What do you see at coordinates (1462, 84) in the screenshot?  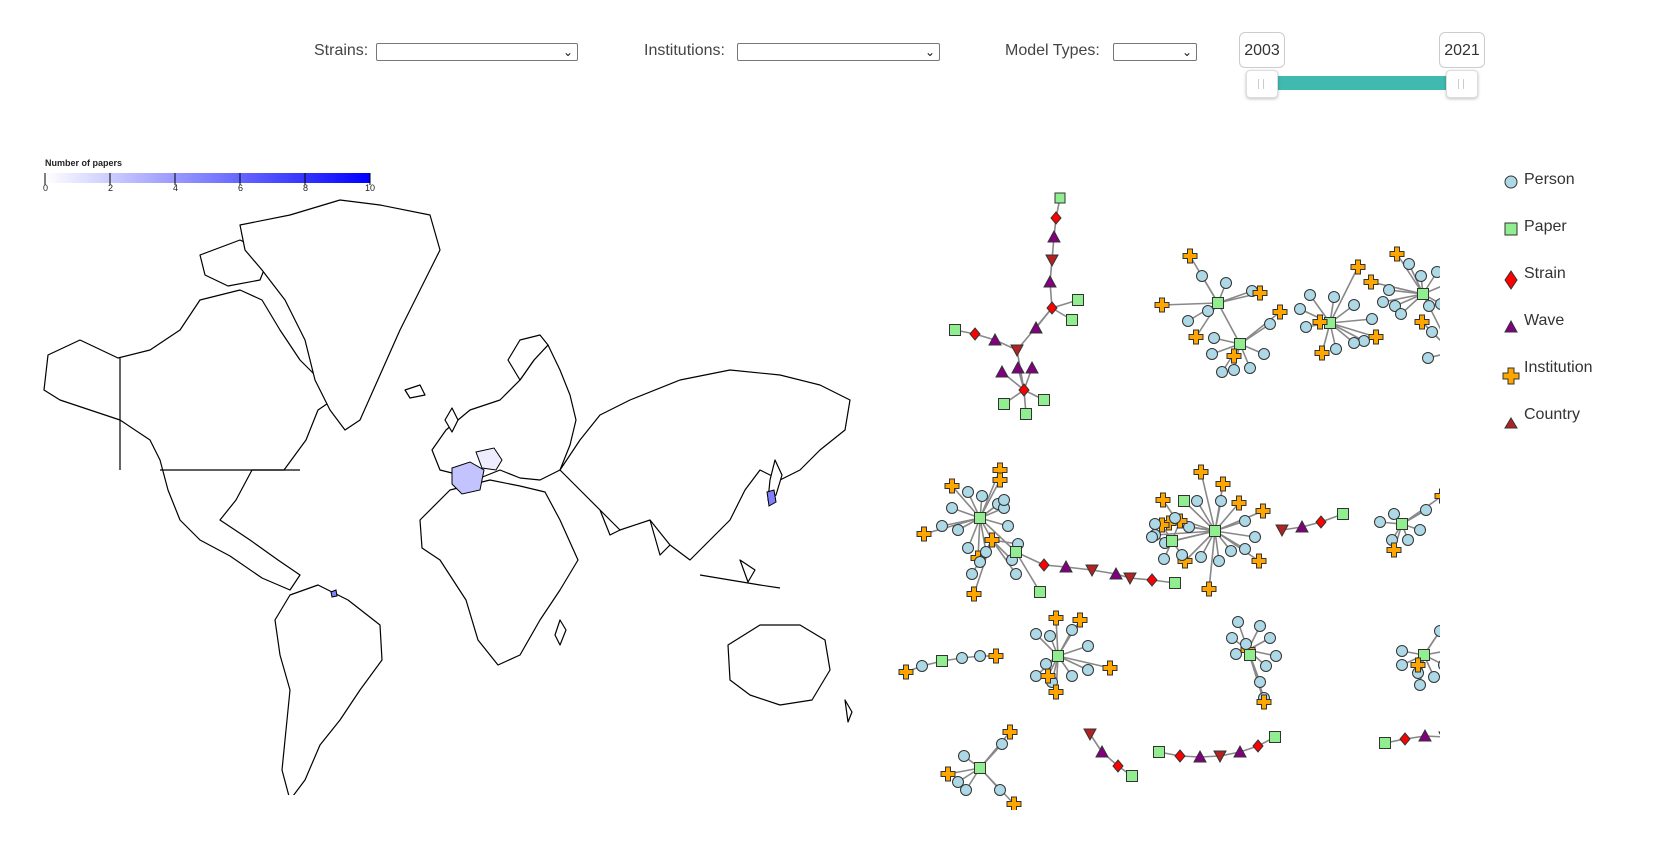 I see `year-end-handle` at bounding box center [1462, 84].